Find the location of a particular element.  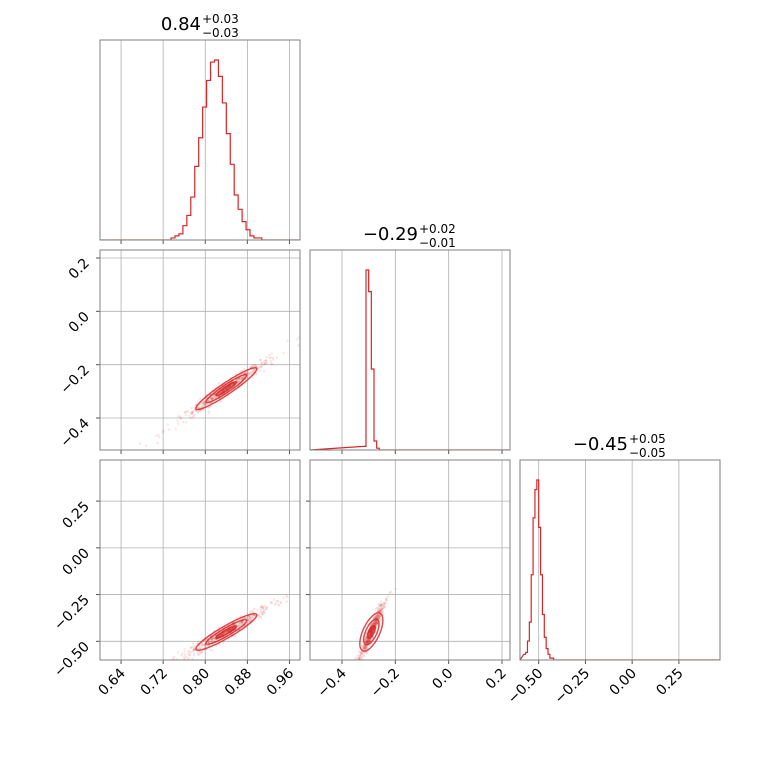

title-minus-2: −0.05 is located at coordinates (647, 453).